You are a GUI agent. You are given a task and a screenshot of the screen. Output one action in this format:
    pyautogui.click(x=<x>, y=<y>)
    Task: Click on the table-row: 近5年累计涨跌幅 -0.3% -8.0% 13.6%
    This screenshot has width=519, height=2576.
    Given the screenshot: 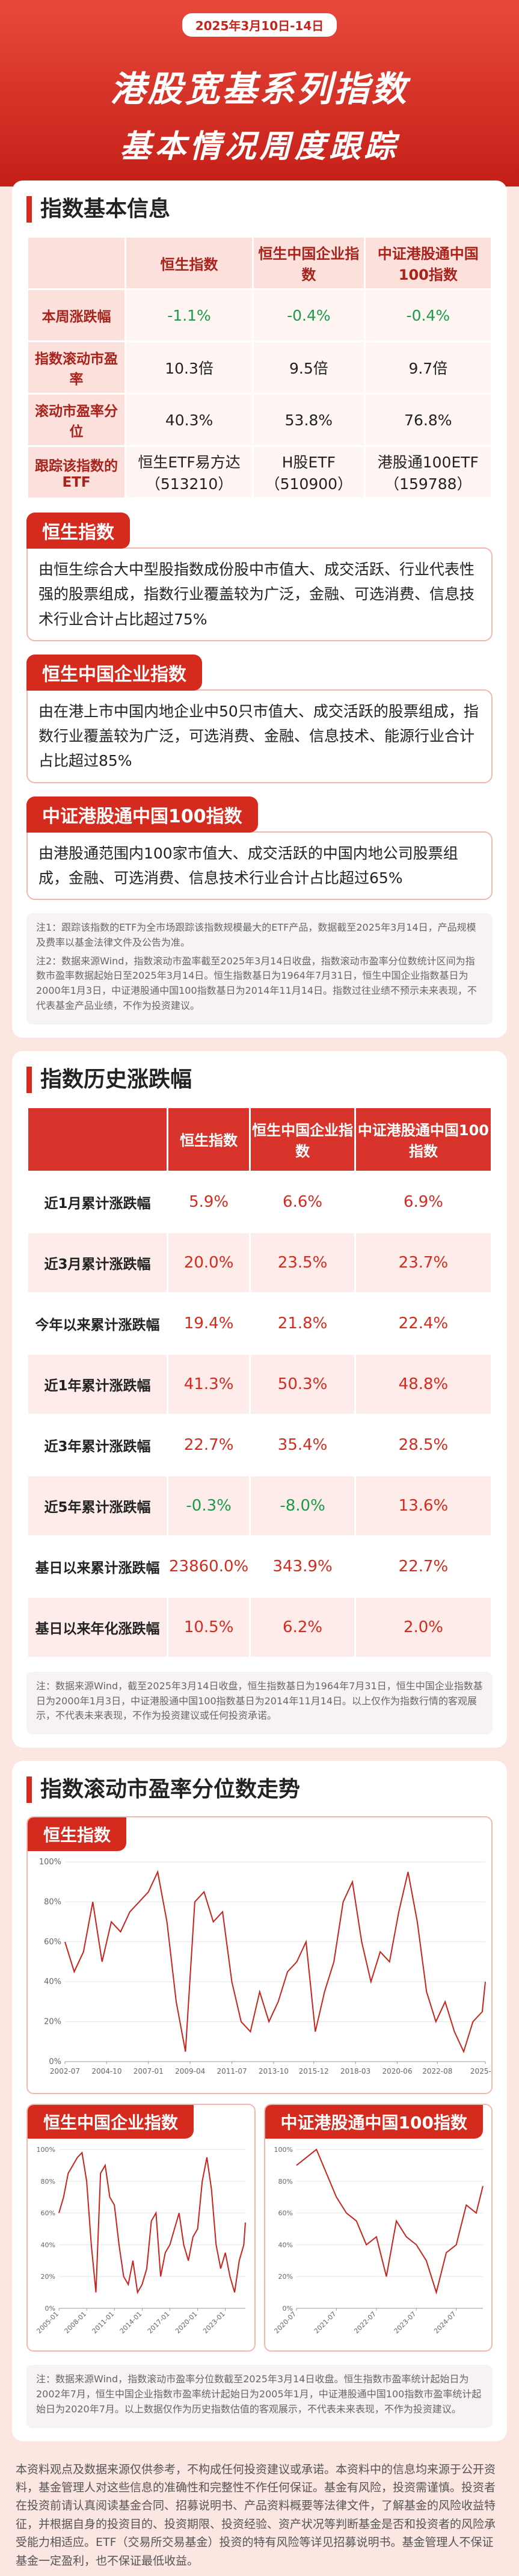 What is the action you would take?
    pyautogui.click(x=259, y=1505)
    